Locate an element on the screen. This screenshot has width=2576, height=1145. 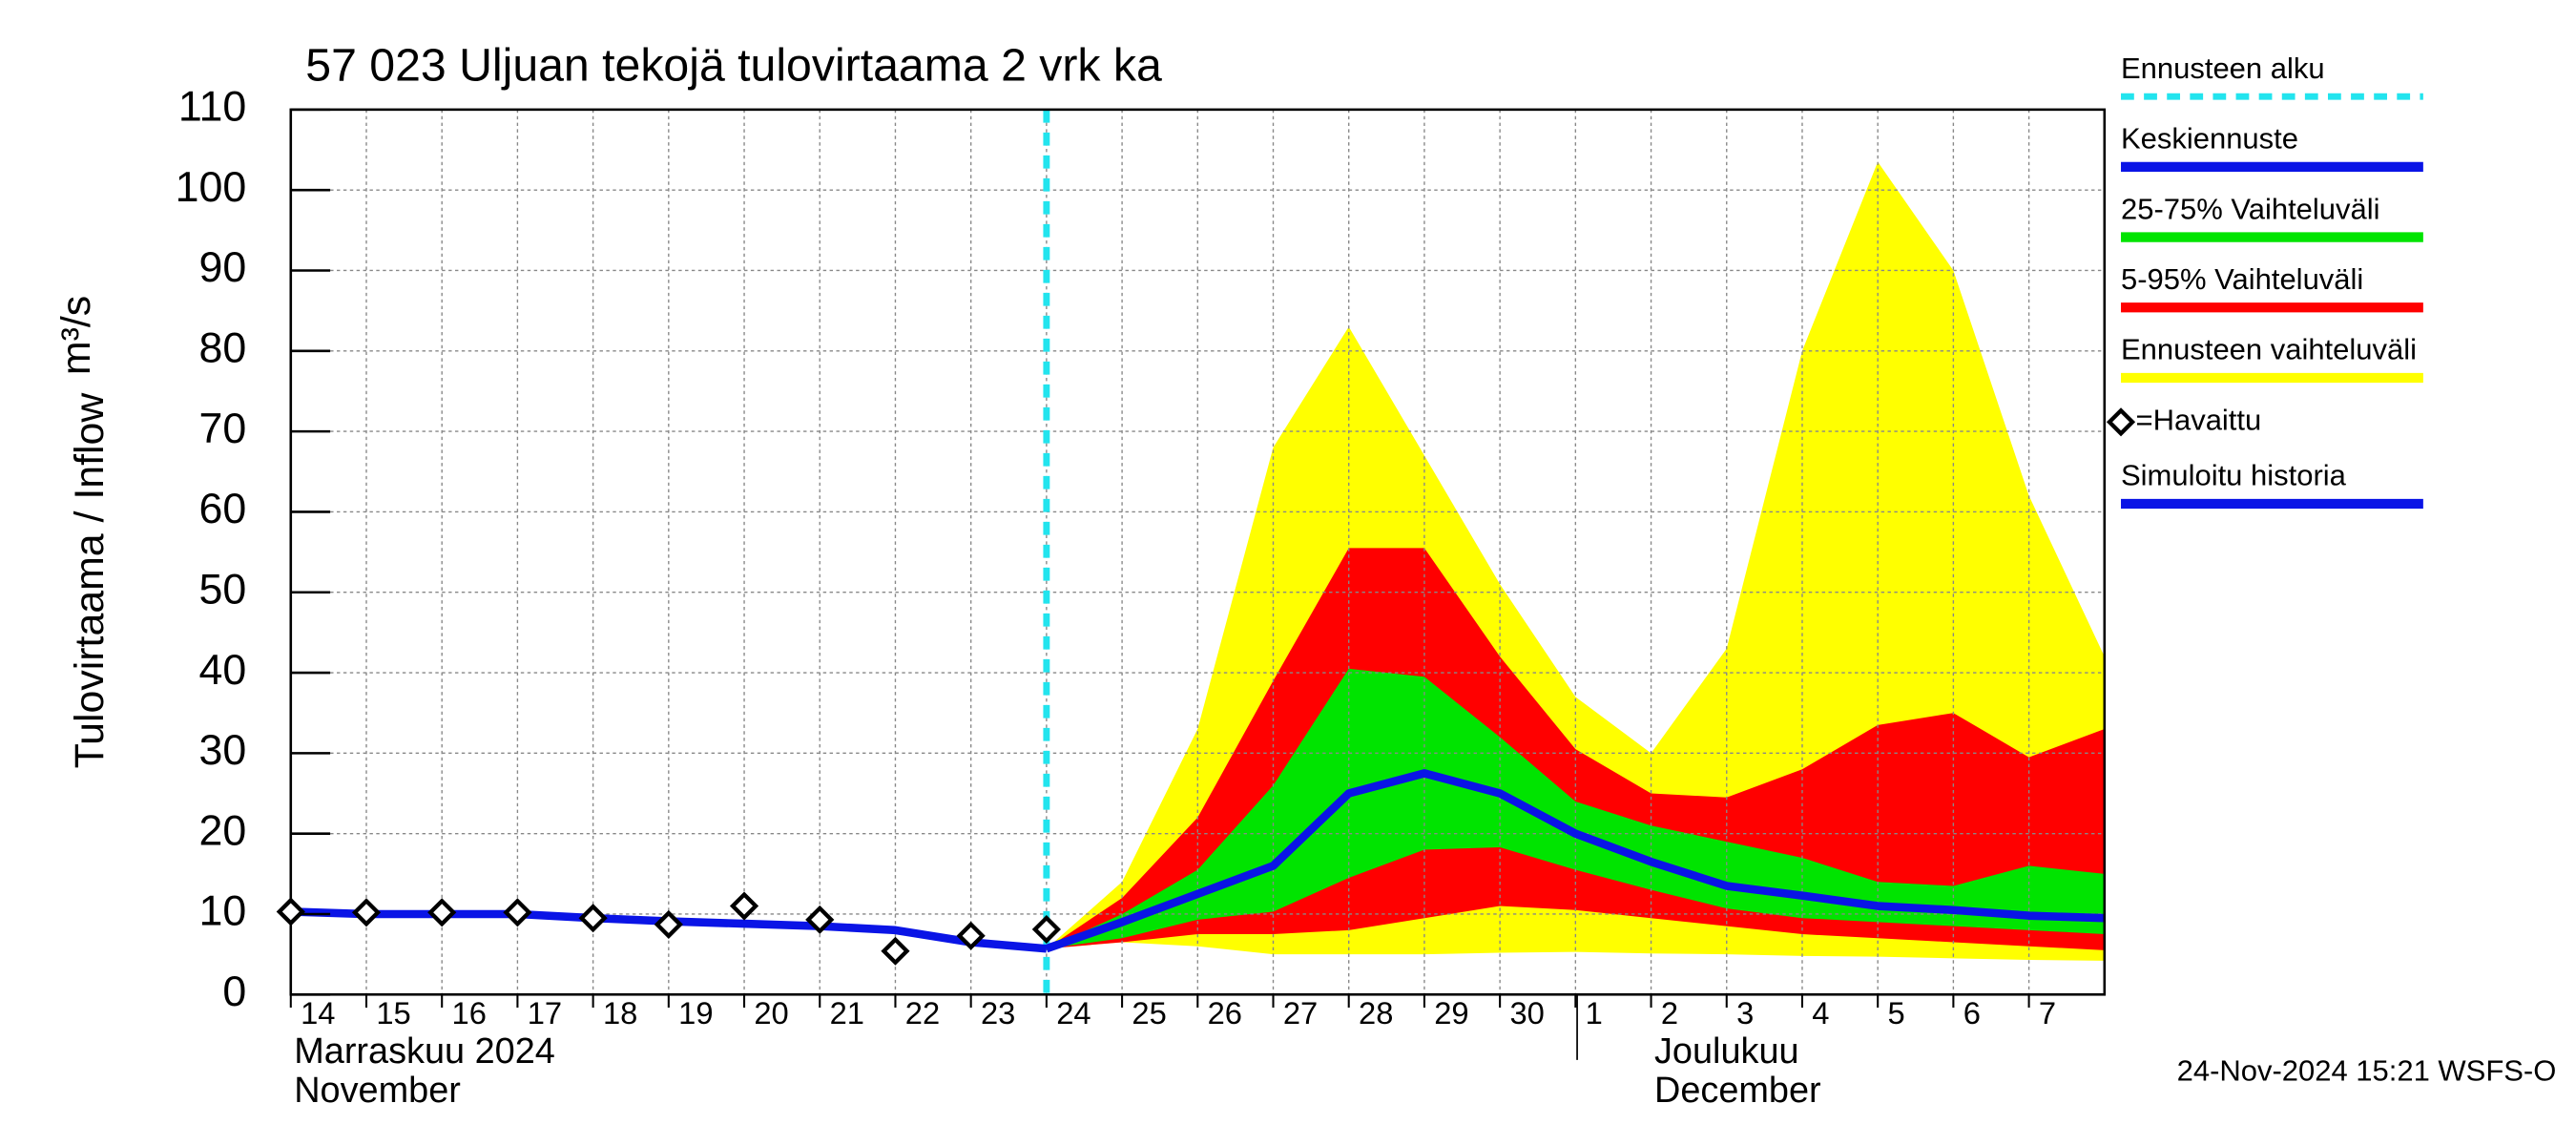
y-tick-label: 20 is located at coordinates (223, 832).